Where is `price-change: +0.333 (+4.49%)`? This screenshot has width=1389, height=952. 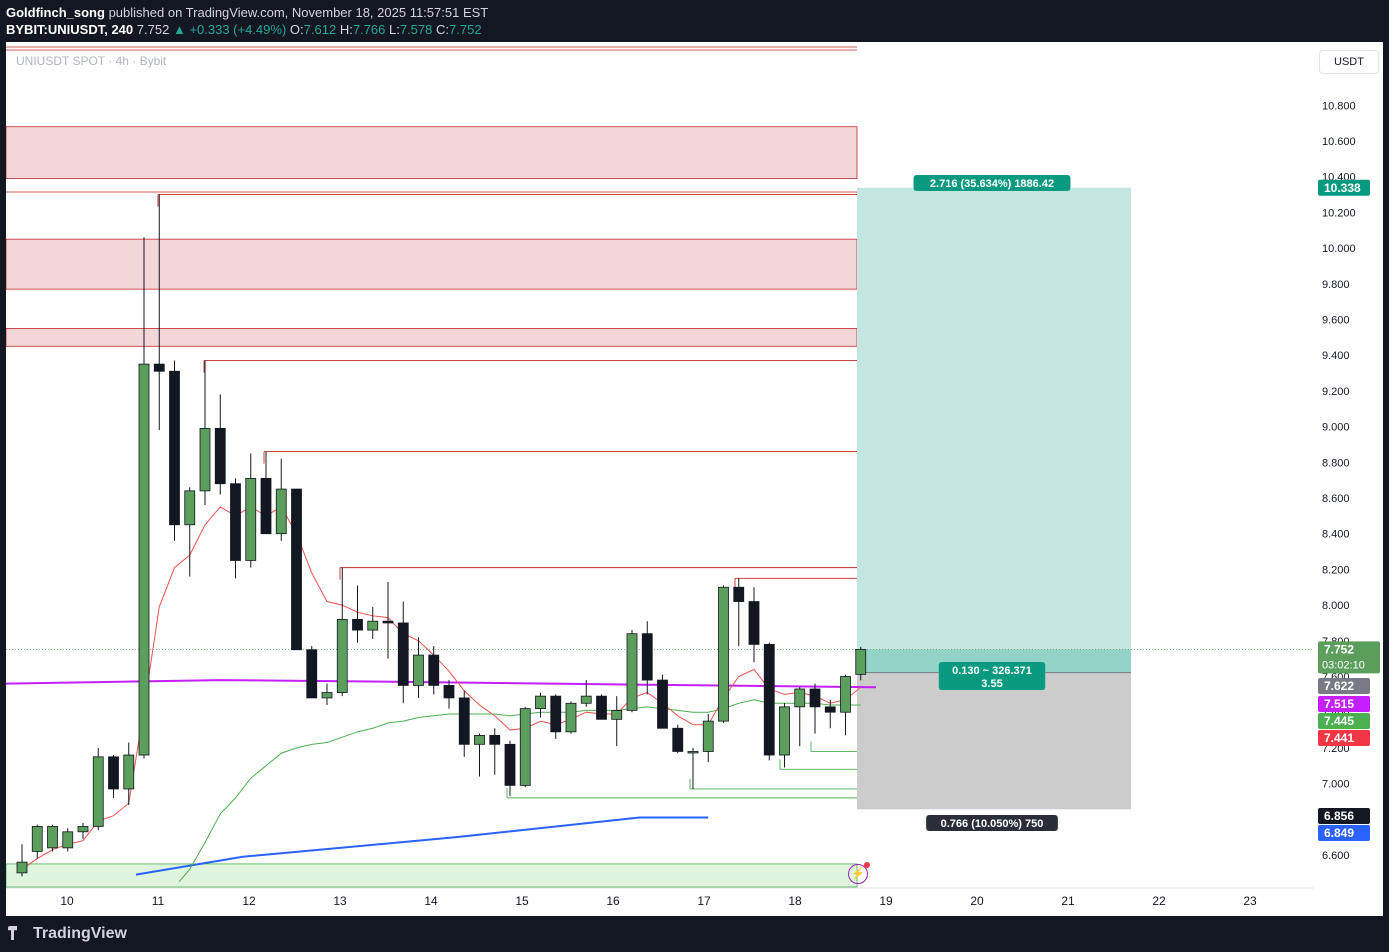 price-change: +0.333 (+4.49%) is located at coordinates (238, 29).